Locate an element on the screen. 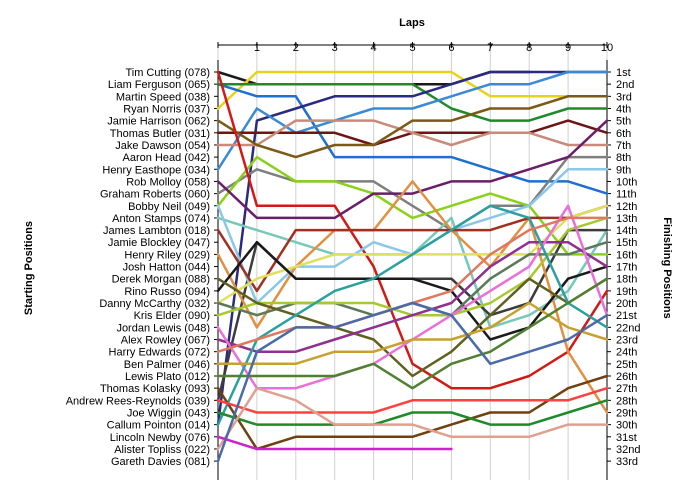 The height and width of the screenshot is (495, 700). x-axis-title: Laps is located at coordinates (412, 23).